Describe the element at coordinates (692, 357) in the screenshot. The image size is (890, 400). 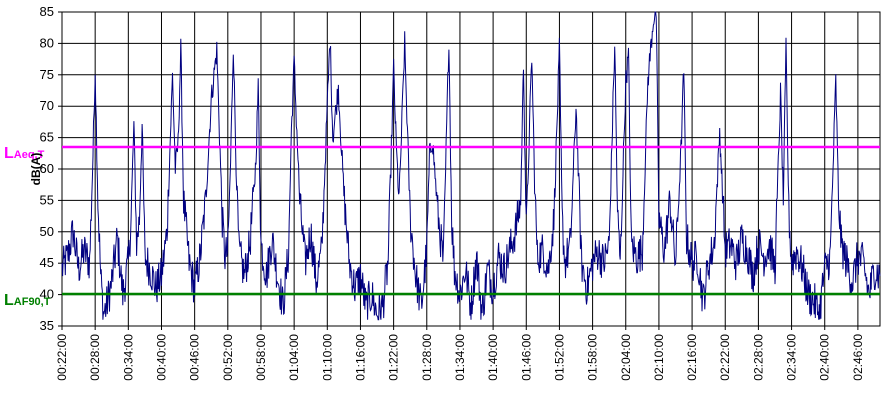
I see `x-tick-label: 02:16:00` at that location.